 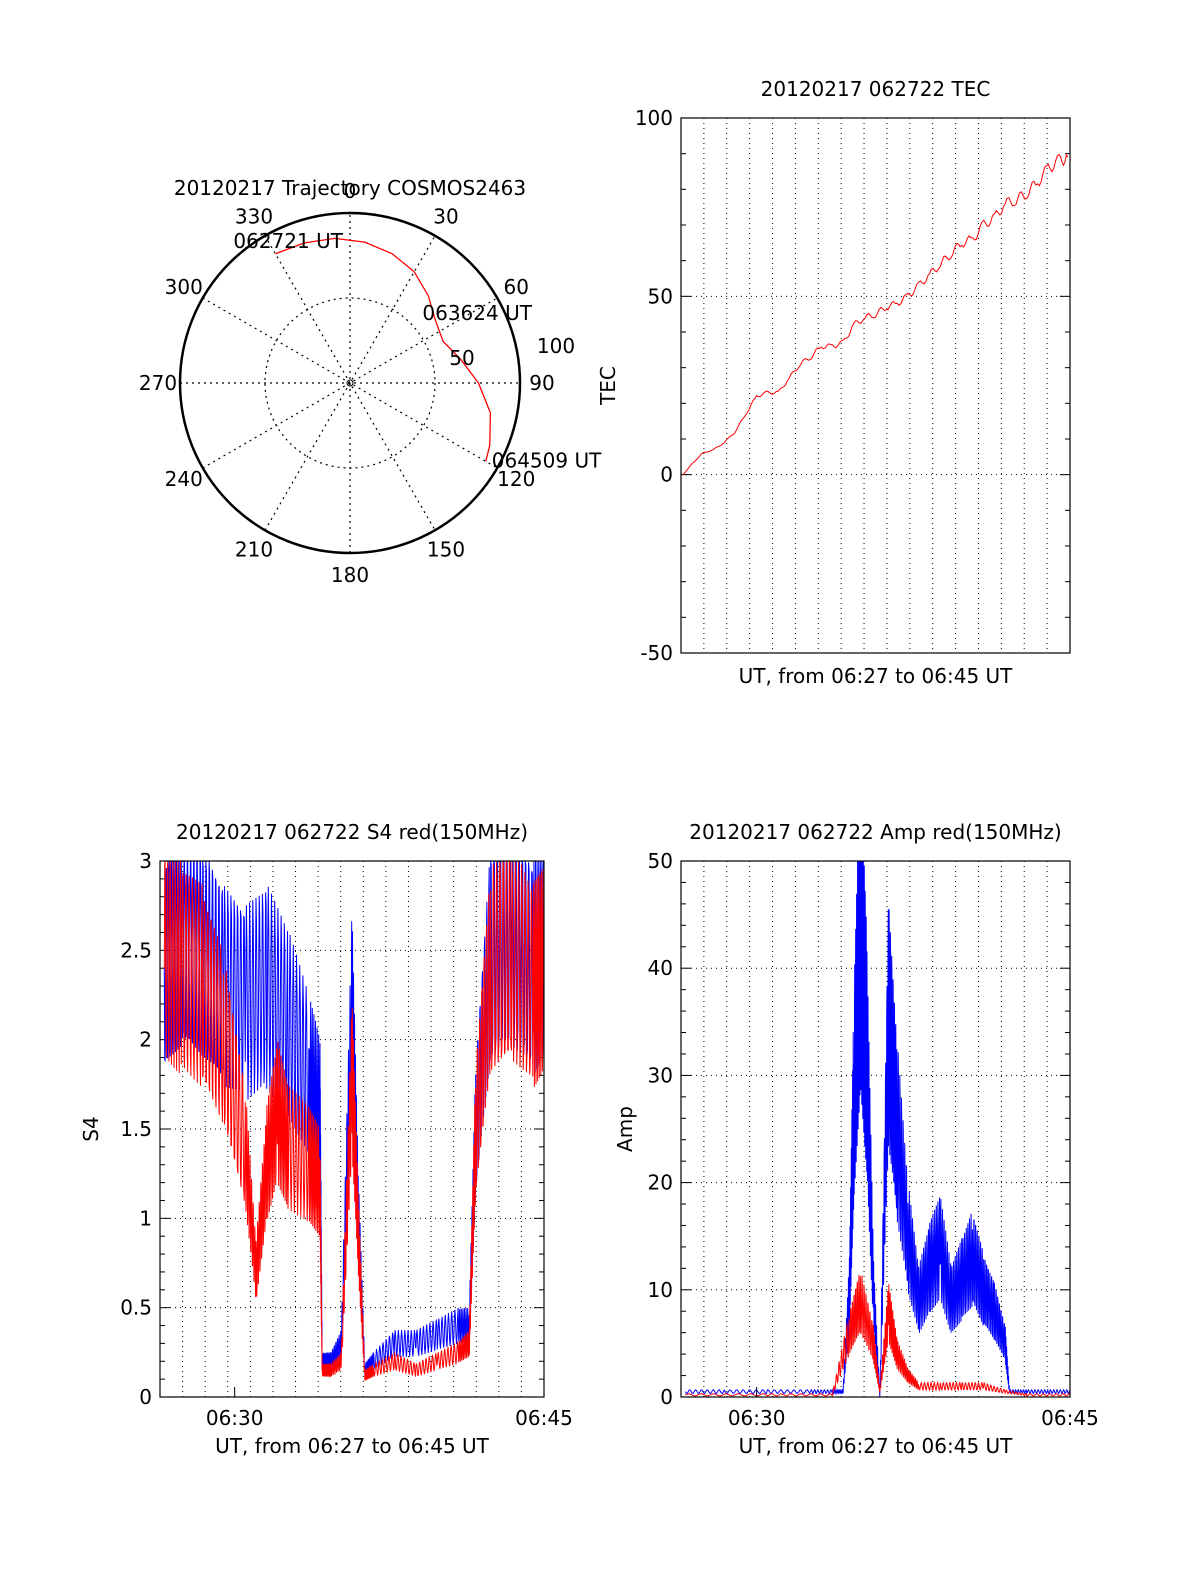 I want to click on tec-ytick-label: 0, so click(x=666, y=475).